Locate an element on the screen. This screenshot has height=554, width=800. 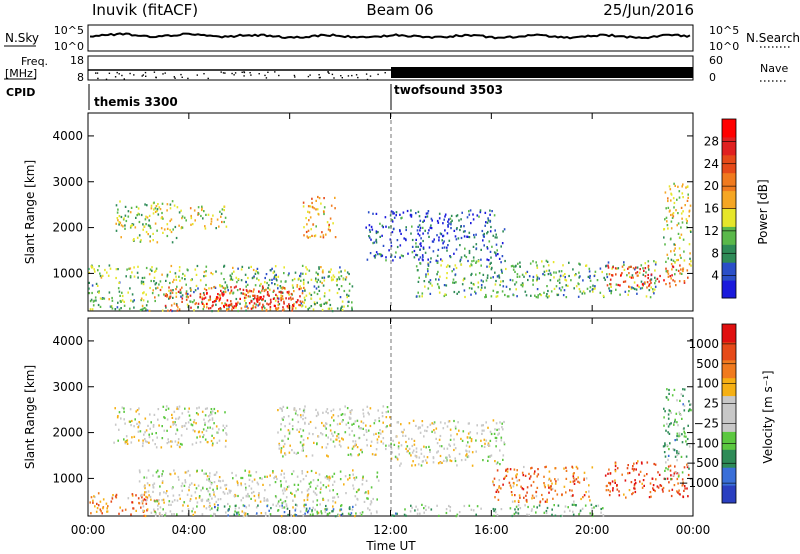
x-tick-label: 04:00 is located at coordinates (189, 530).